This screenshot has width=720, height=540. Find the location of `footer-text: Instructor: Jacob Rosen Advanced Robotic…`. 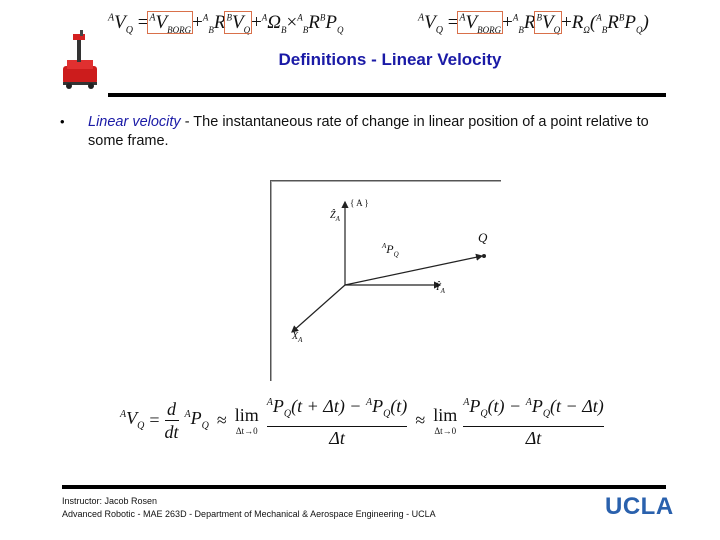

footer-text: Instructor: Jacob Rosen Advanced Robotic… is located at coordinates (249, 508).